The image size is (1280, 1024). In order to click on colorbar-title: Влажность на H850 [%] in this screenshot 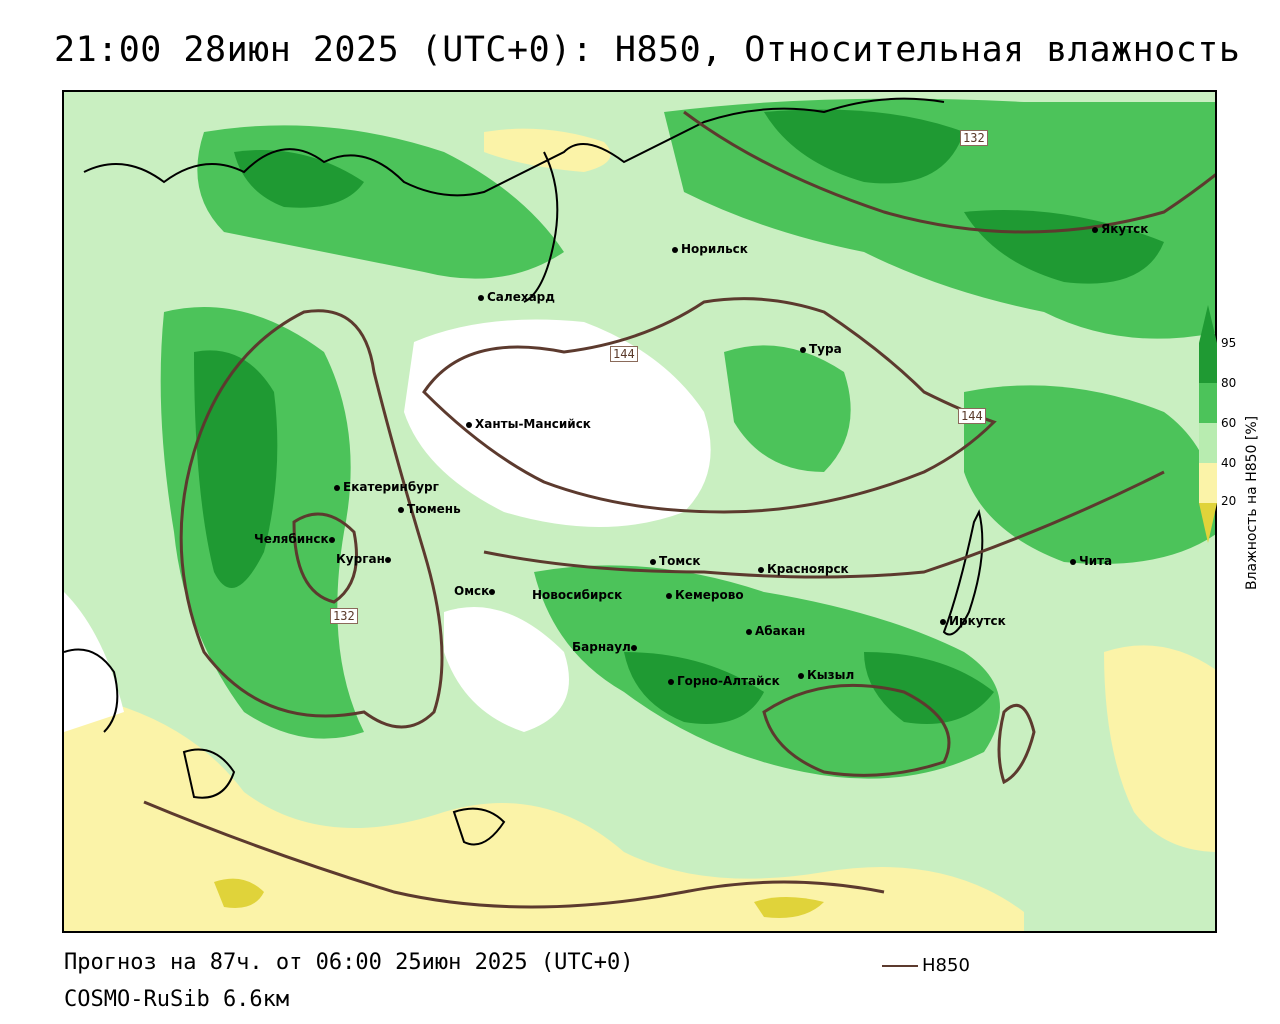, I will do `click(1252, 502)`.